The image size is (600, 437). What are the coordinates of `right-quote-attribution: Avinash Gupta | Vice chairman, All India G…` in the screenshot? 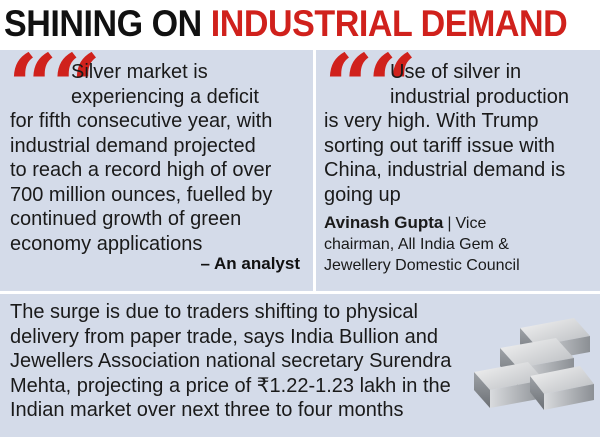 It's located at (422, 243).